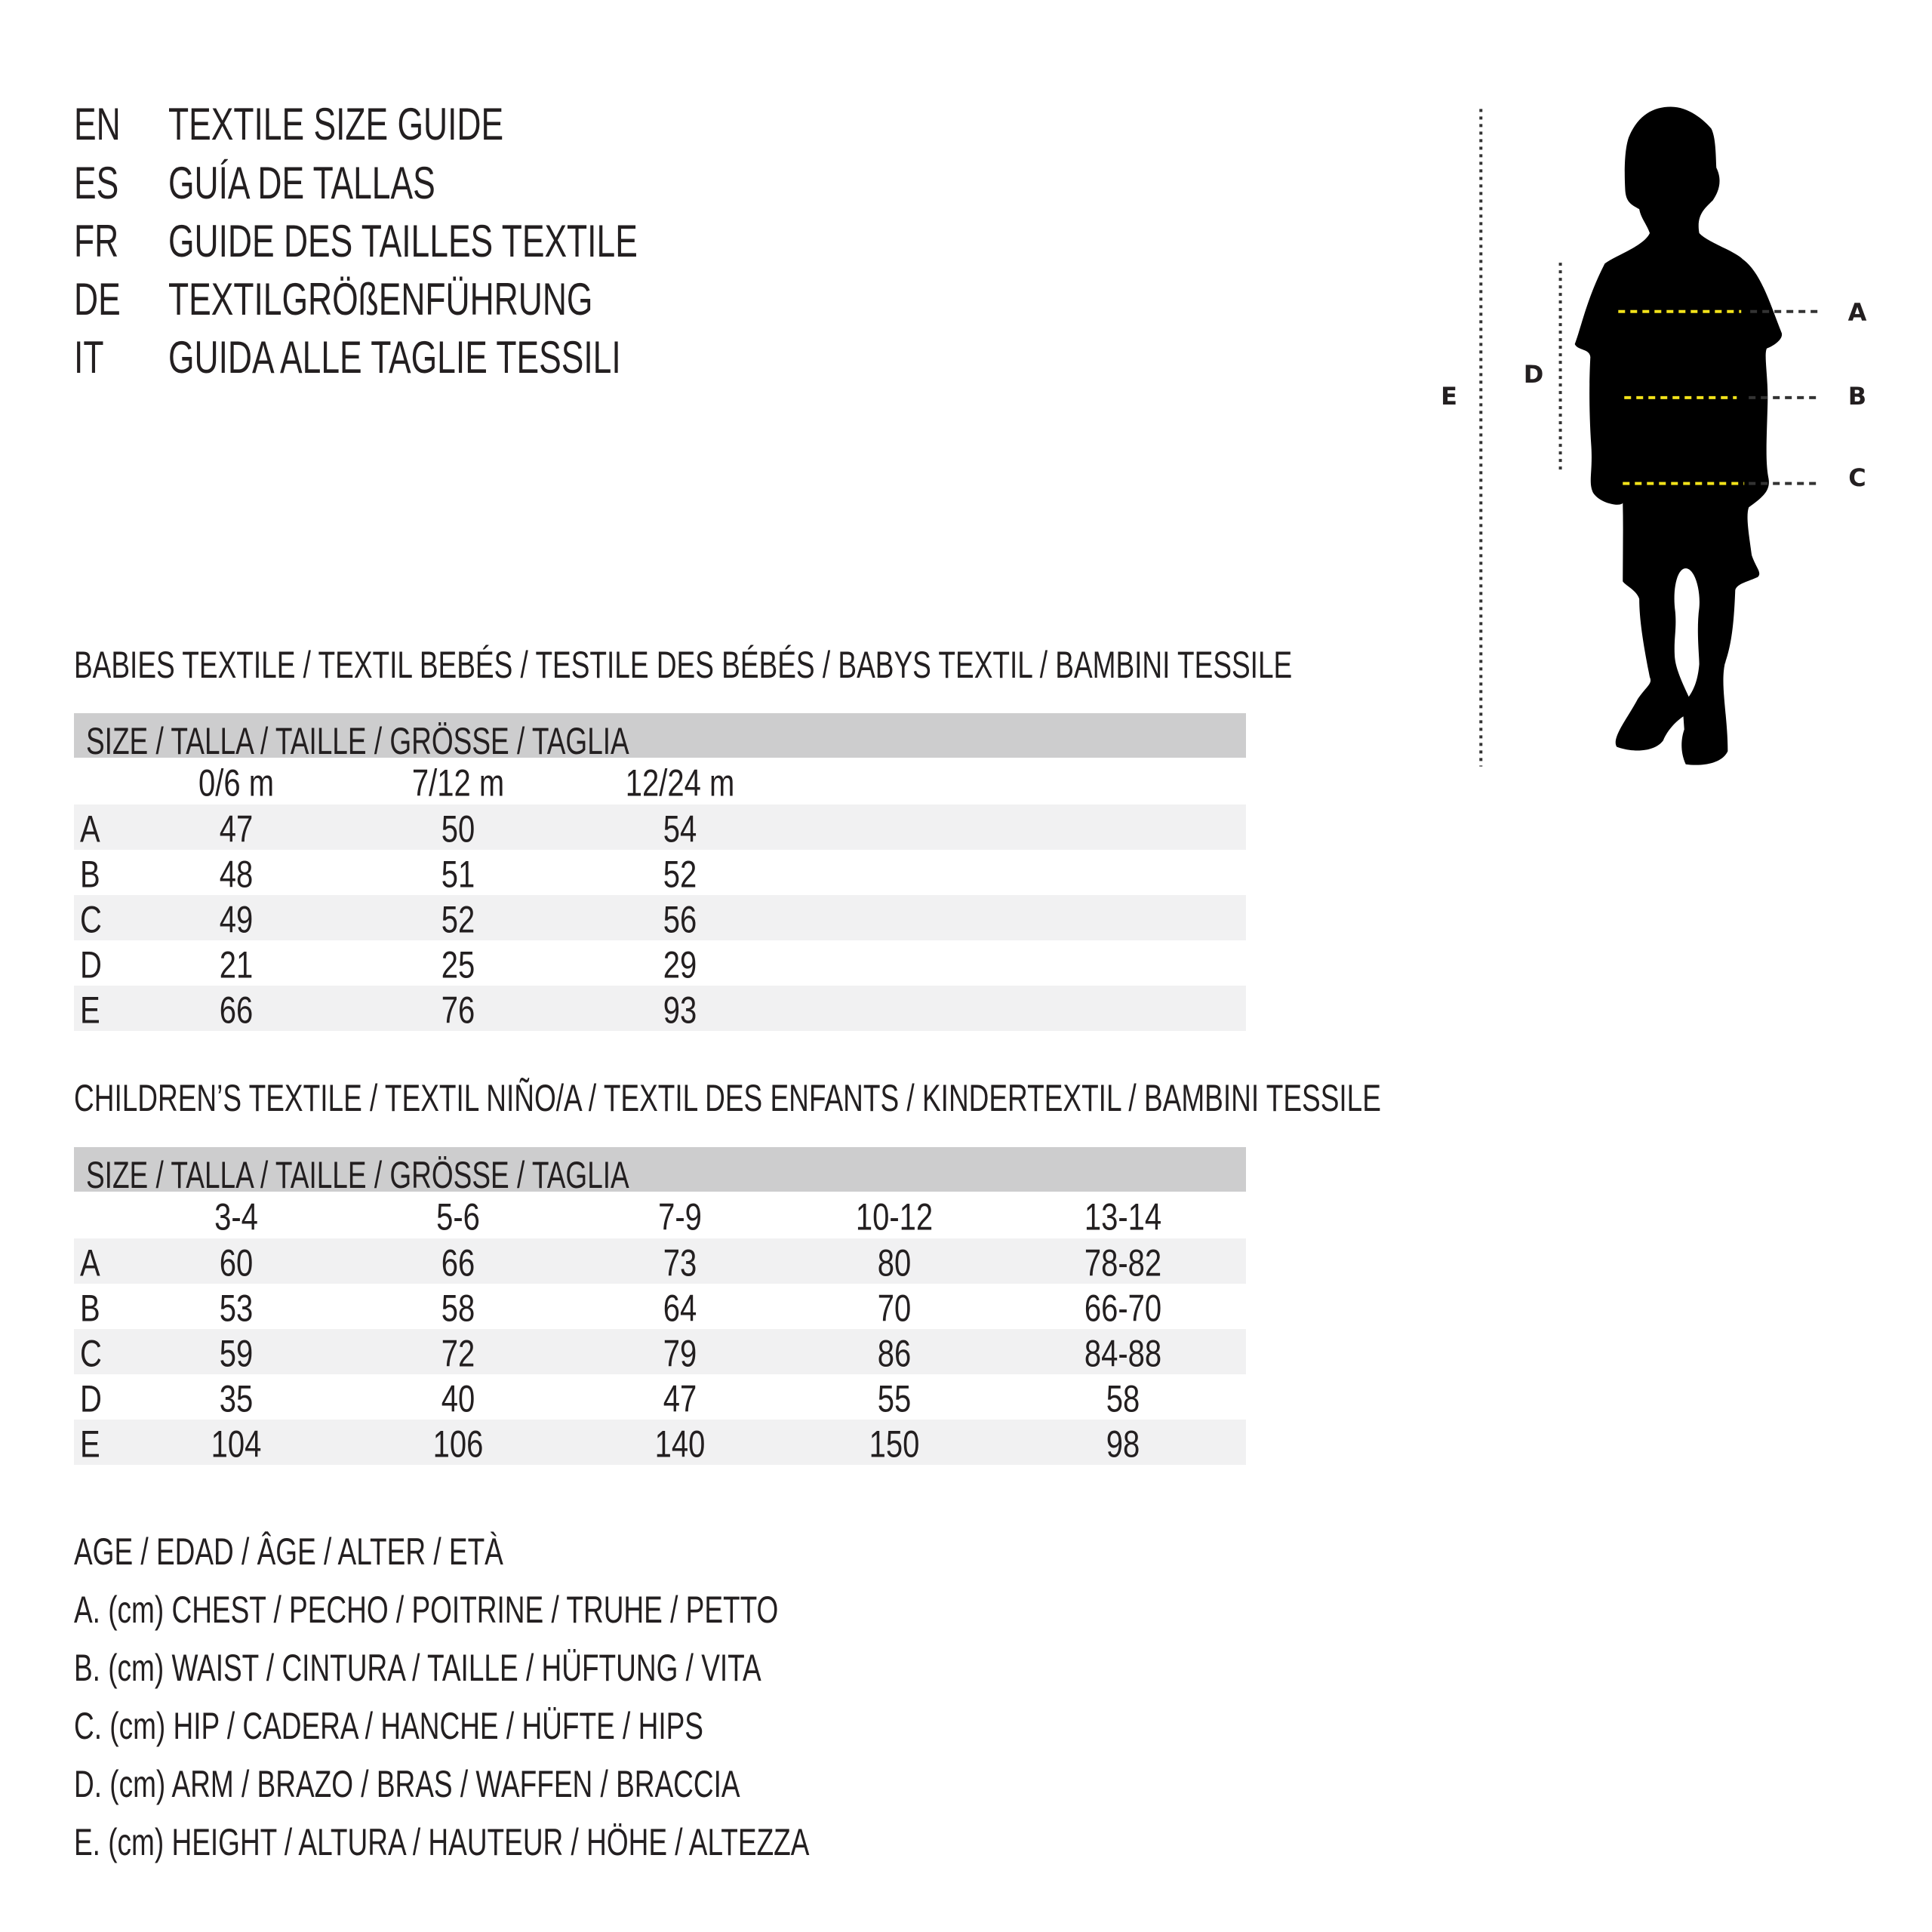  Describe the element at coordinates (458, 1010) in the screenshot. I see `table-cell-value: 76` at that location.